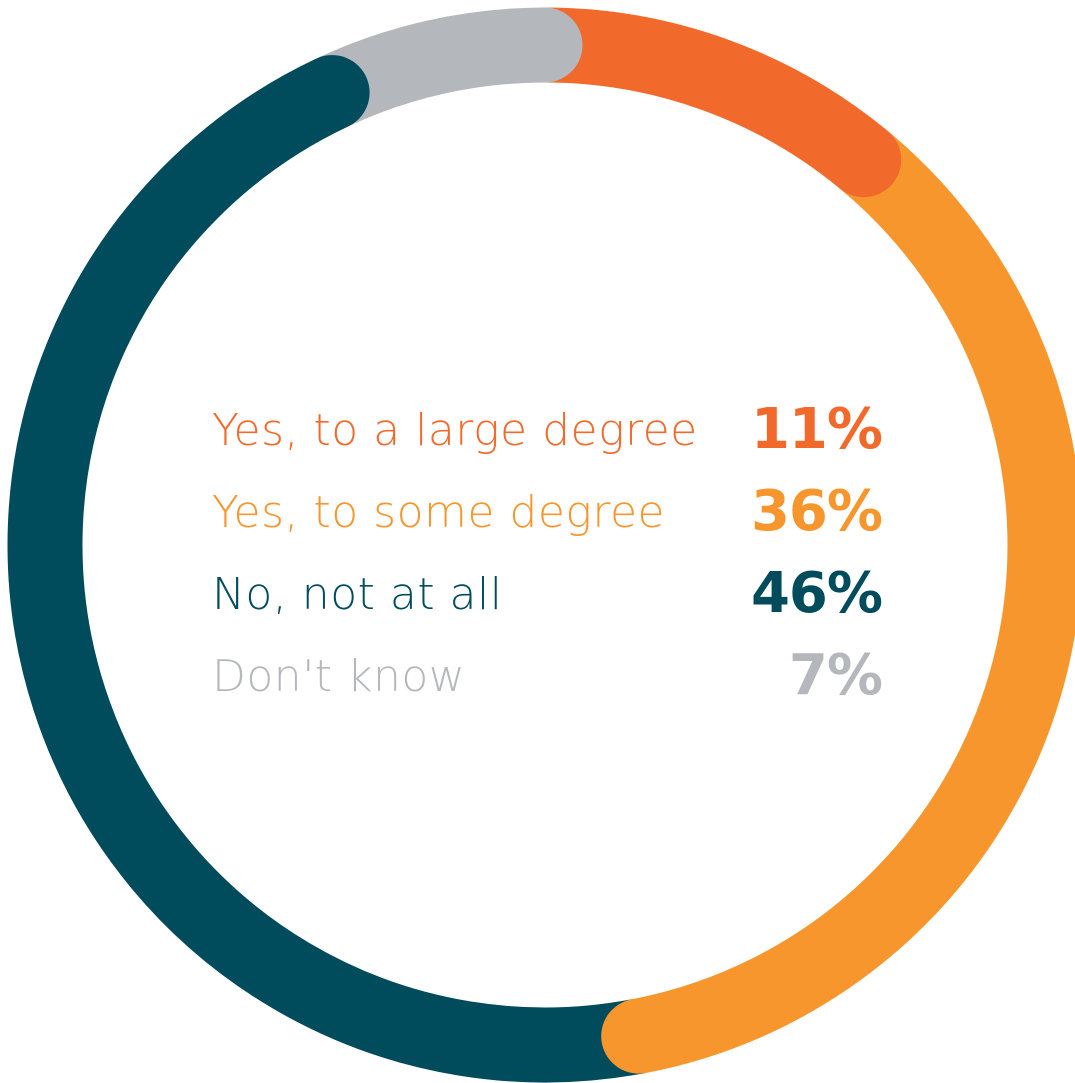 The height and width of the screenshot is (1083, 1075). Describe the element at coordinates (339, 676) in the screenshot. I see `legend-label-dont-know: Don't know` at that location.